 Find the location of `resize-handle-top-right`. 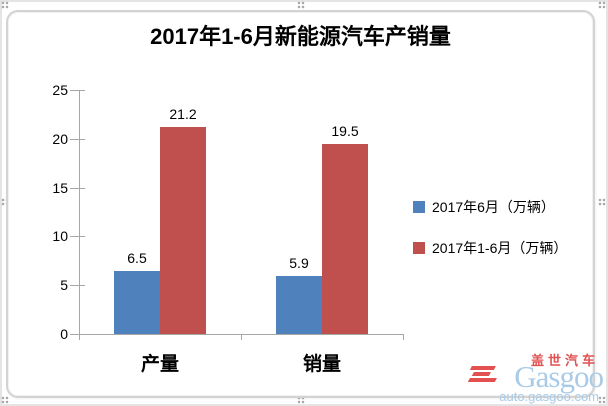

resize-handle-top-right is located at coordinates (602, 5).